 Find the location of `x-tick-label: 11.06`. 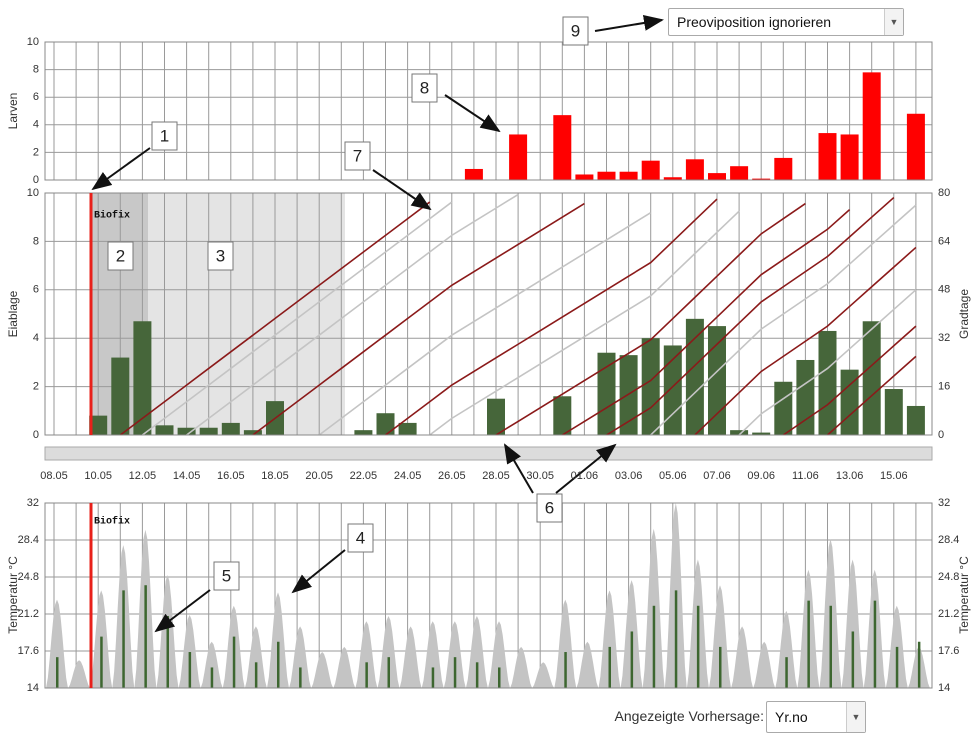

x-tick-label: 11.06 is located at coordinates (805, 476).